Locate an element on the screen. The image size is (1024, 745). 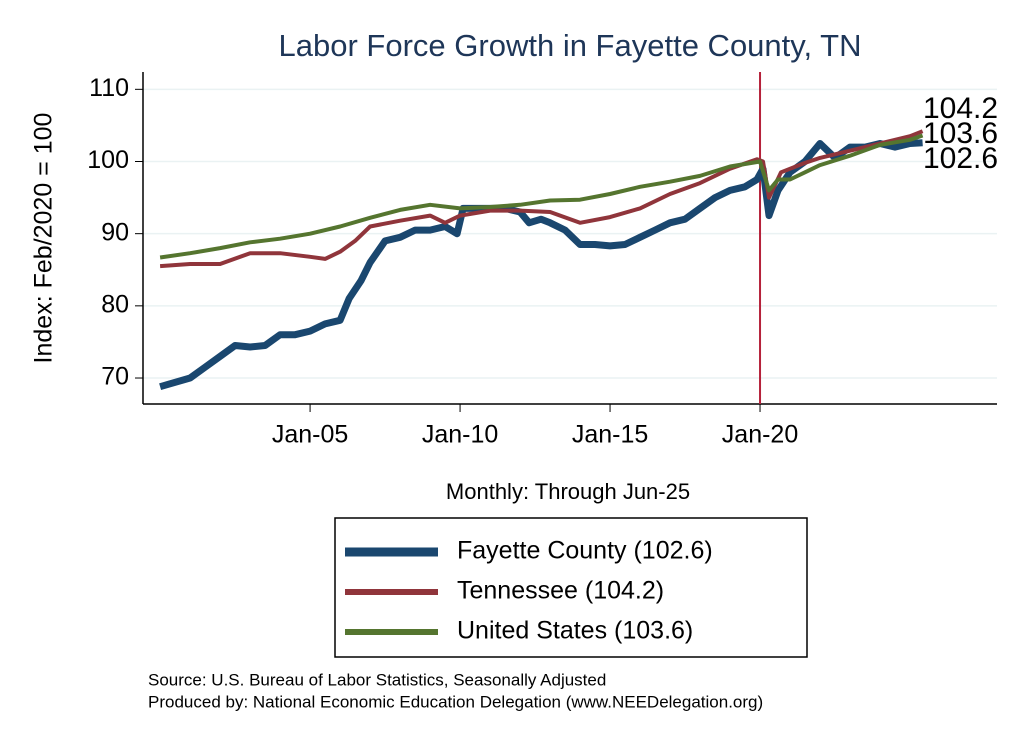
end-label: 102.6 is located at coordinates (960, 158).